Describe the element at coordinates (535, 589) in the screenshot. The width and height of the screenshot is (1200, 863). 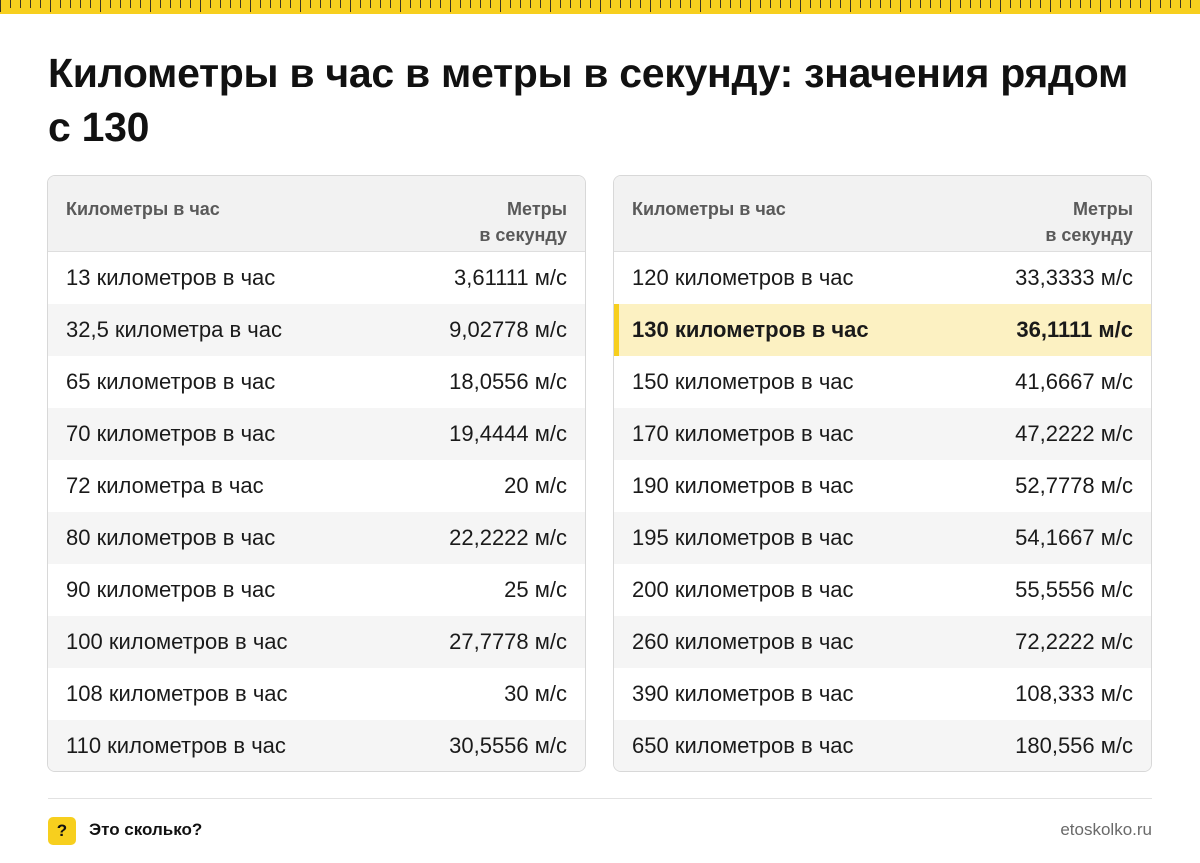
I see `cell-ms: 25 м/с` at that location.